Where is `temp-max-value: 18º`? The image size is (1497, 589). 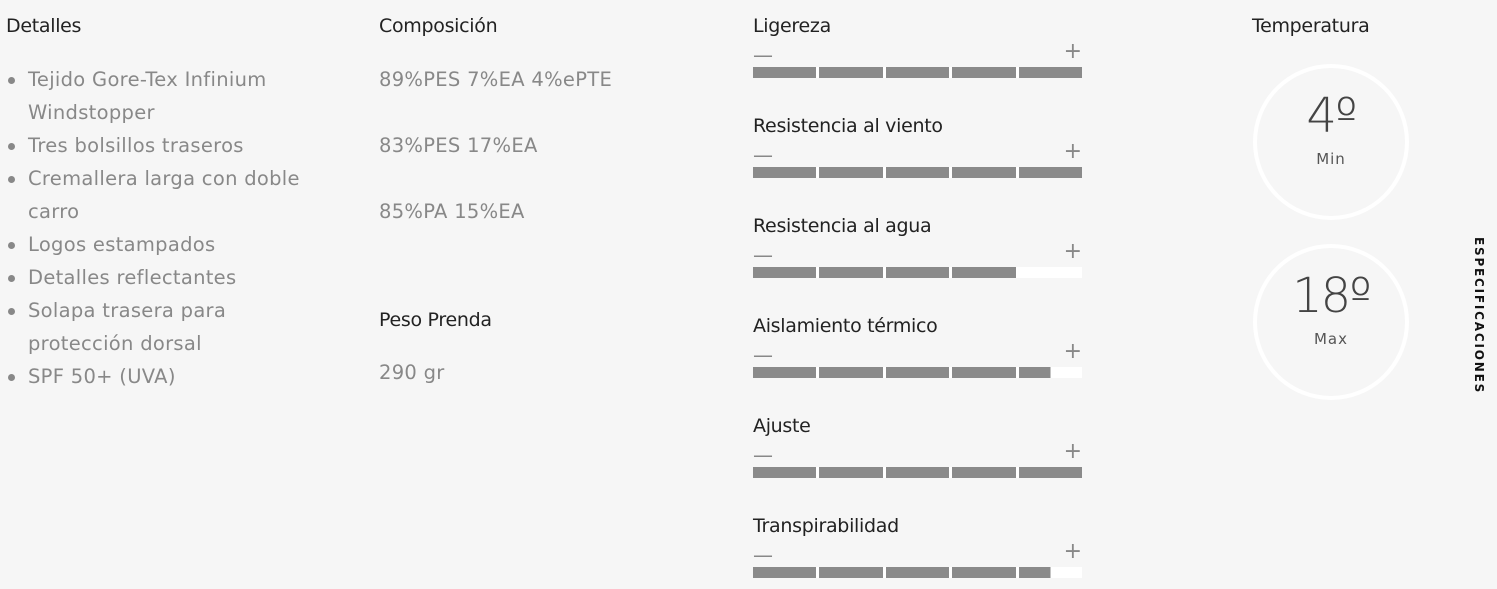
temp-max-value: 18º is located at coordinates (1332, 296).